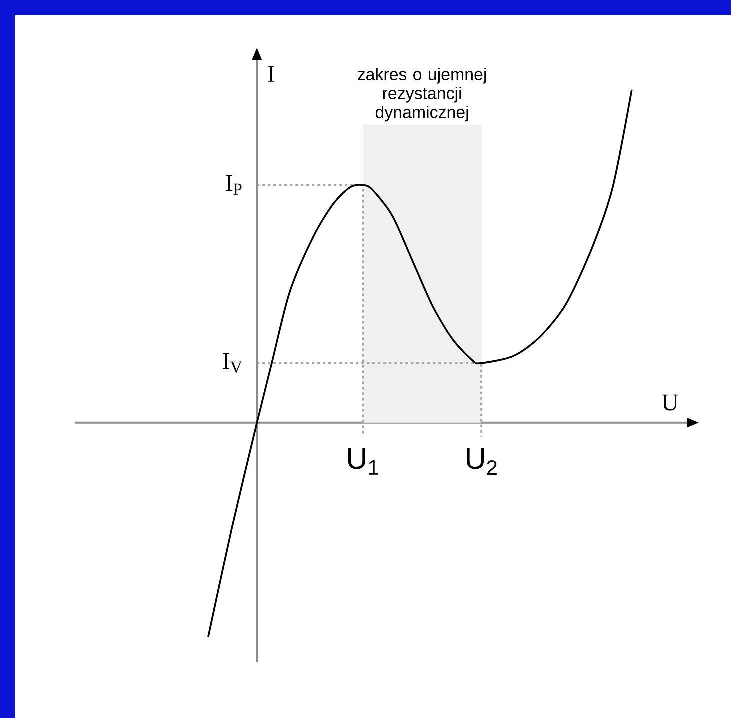  Describe the element at coordinates (234, 185) in the screenshot. I see `annotation: I$_{P}$` at that location.